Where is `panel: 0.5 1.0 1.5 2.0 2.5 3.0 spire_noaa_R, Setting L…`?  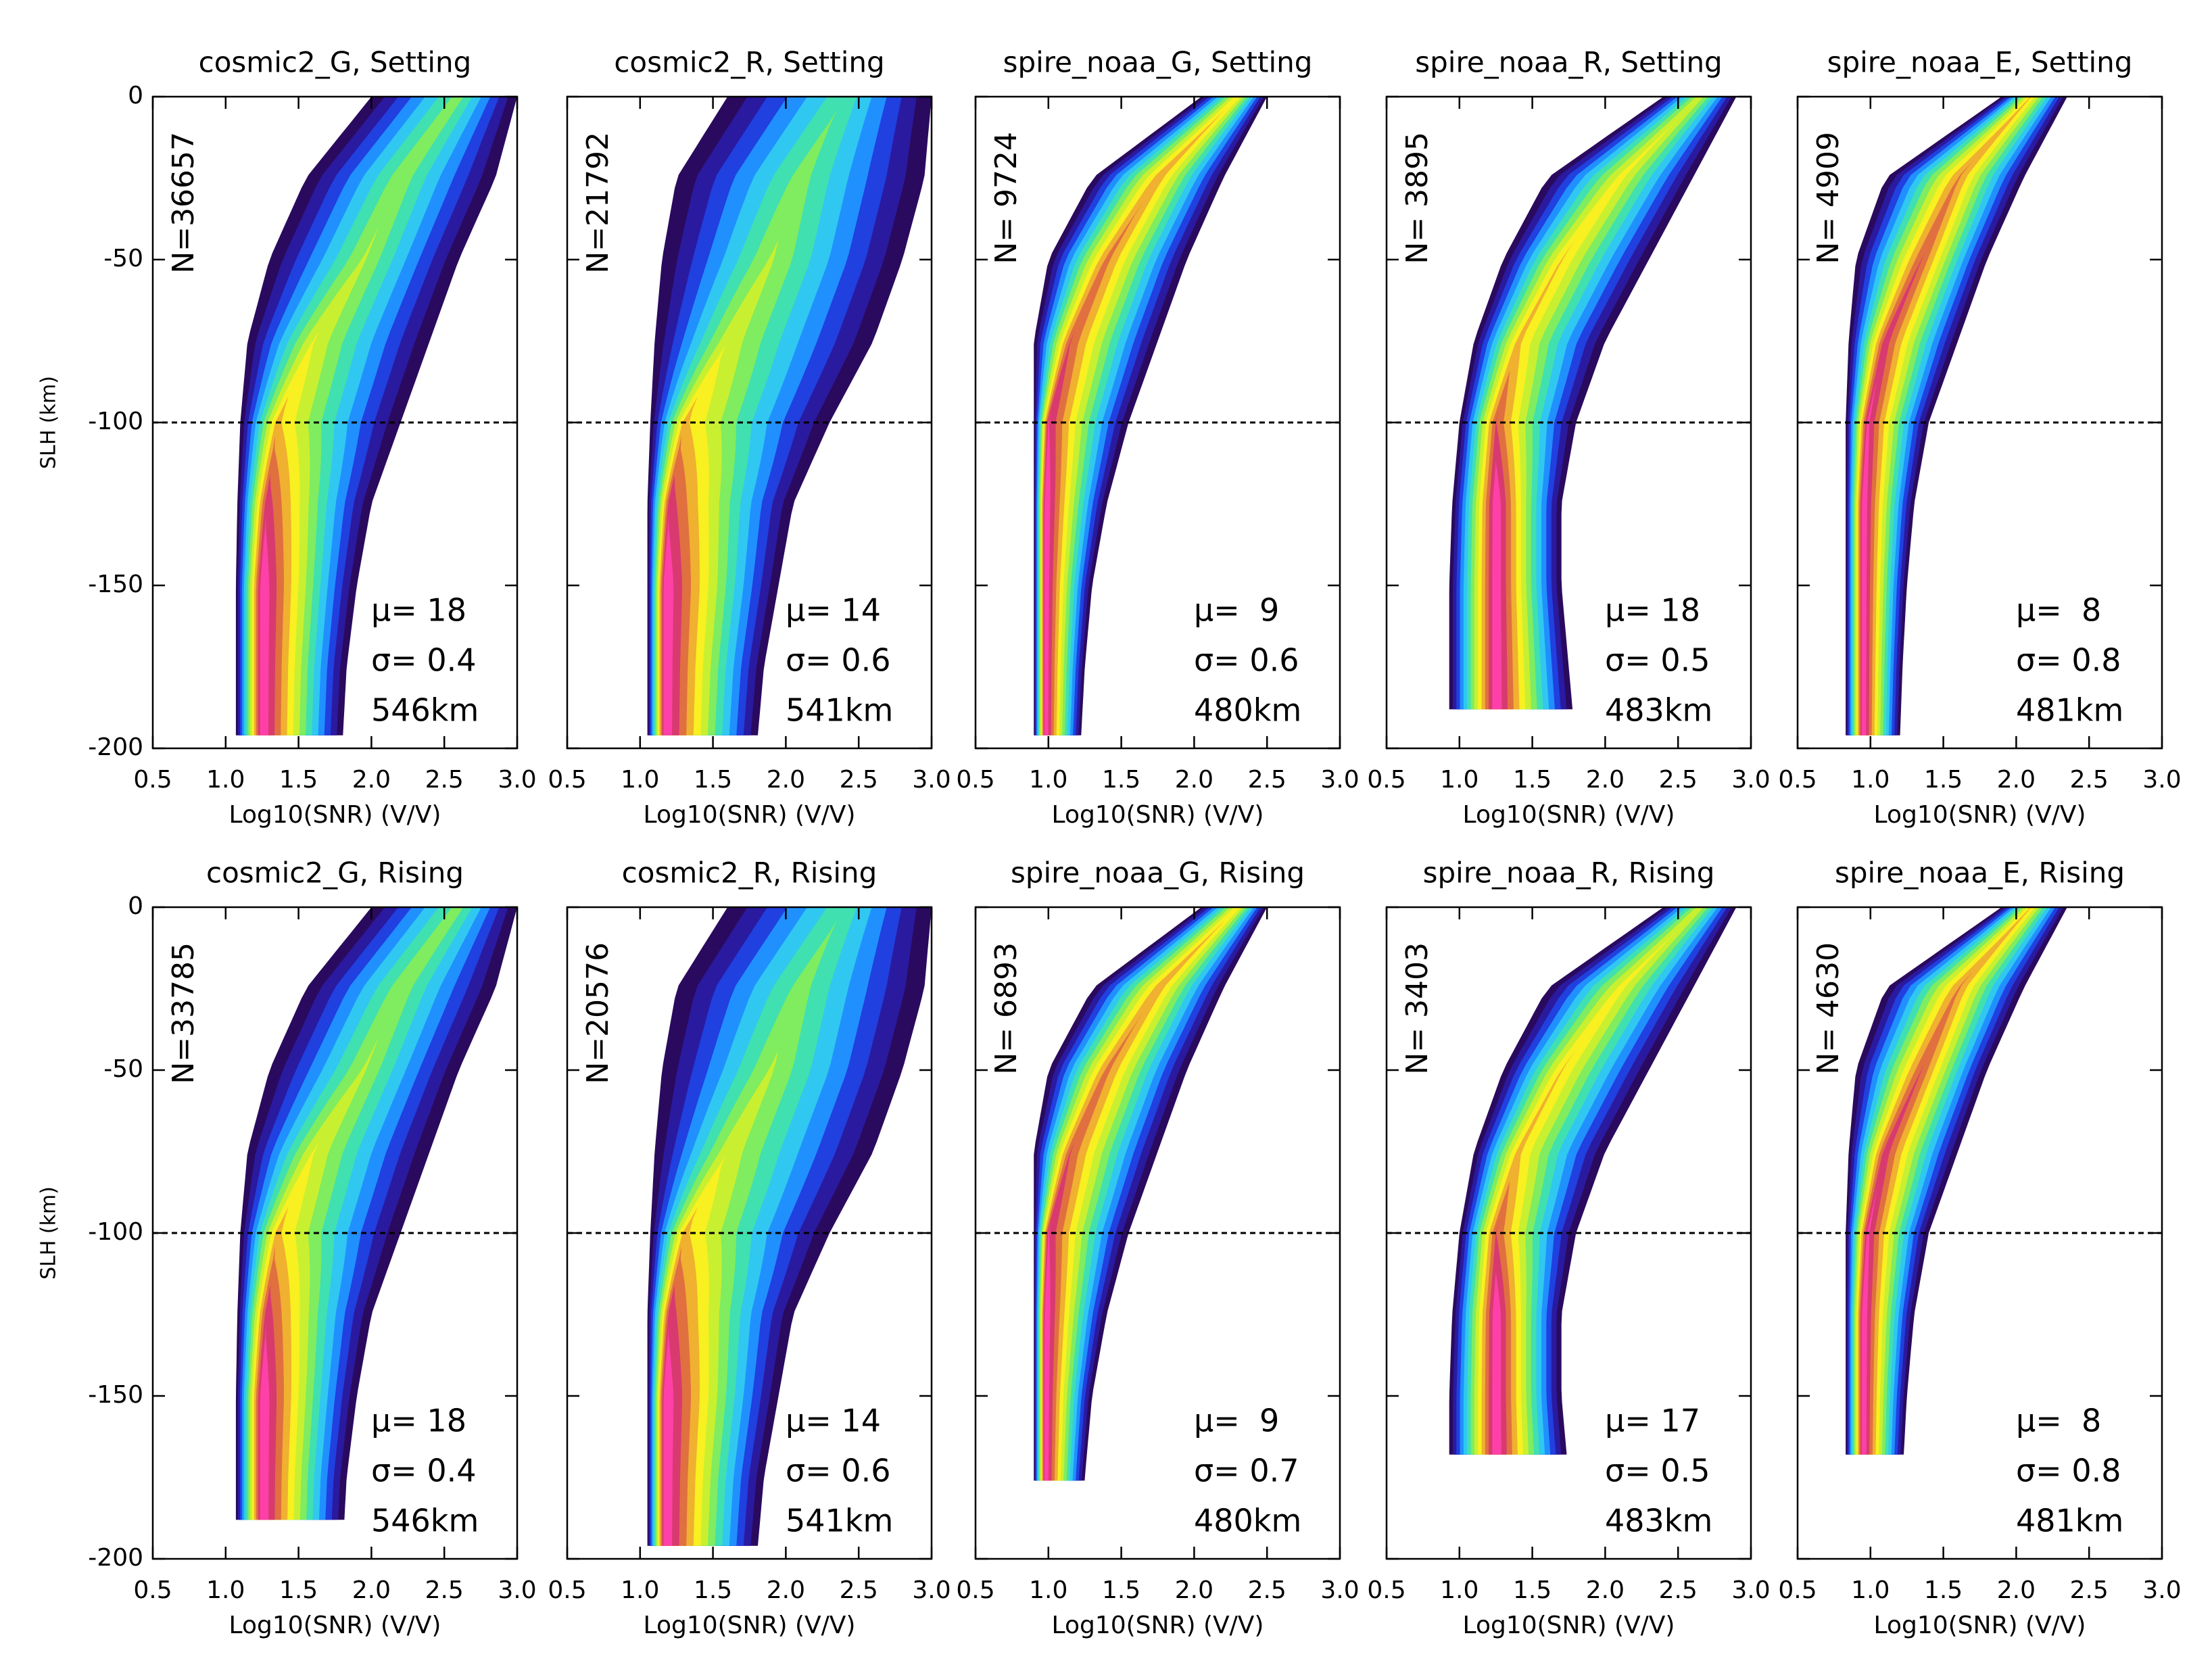
panel: 0.5 1.0 1.5 2.0 2.5 3.0 spire_noaa_R, Setting L… is located at coordinates (1569, 438).